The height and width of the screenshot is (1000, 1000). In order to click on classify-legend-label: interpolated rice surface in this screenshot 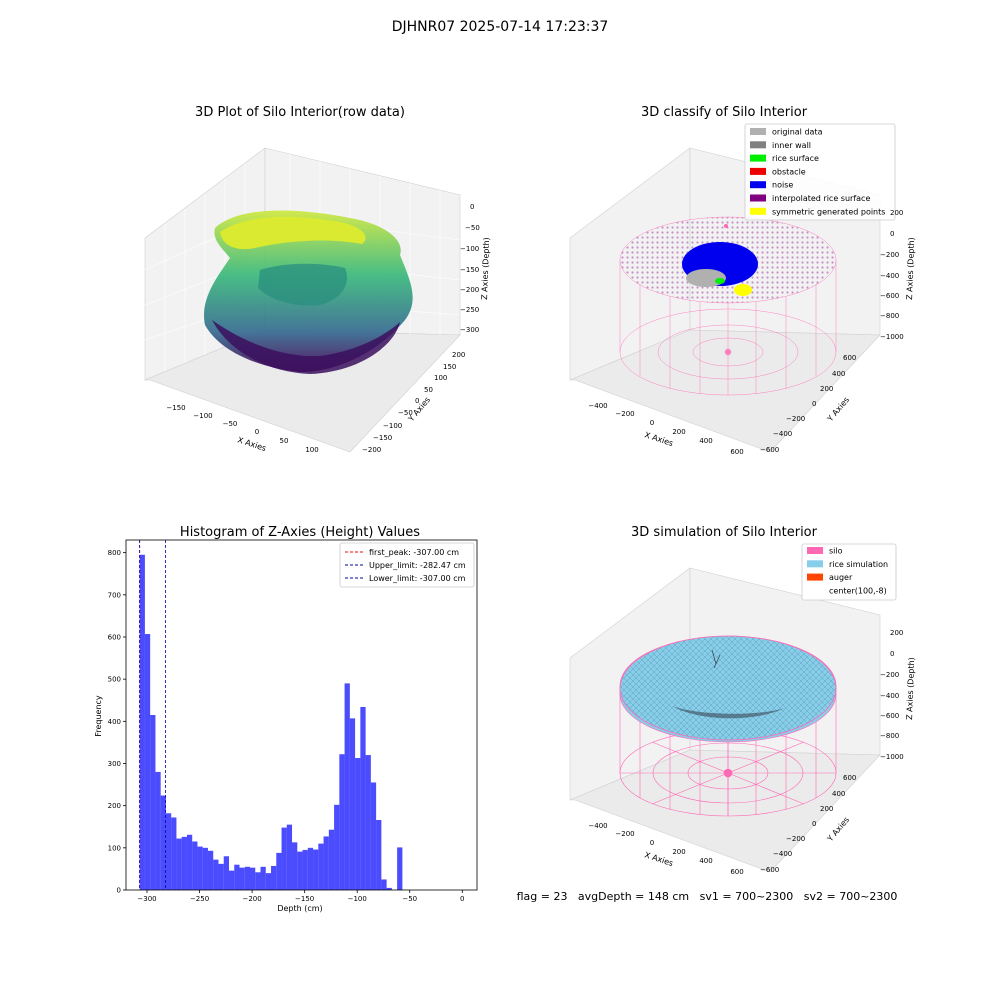, I will do `click(821, 198)`.